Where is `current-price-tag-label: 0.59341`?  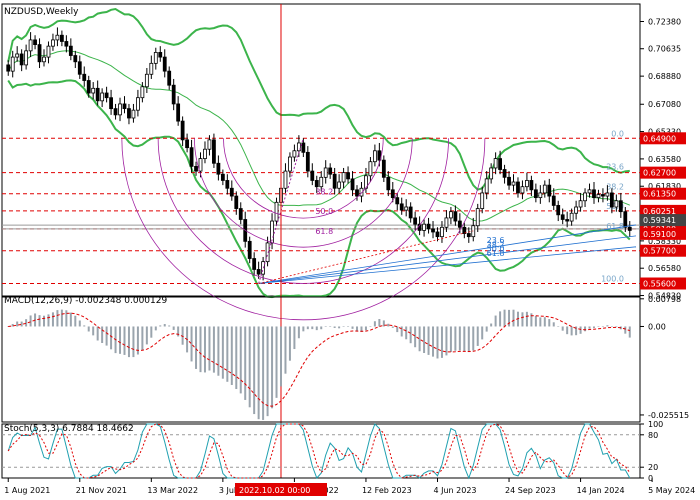
current-price-tag-label: 0.59341 is located at coordinates (659, 220).